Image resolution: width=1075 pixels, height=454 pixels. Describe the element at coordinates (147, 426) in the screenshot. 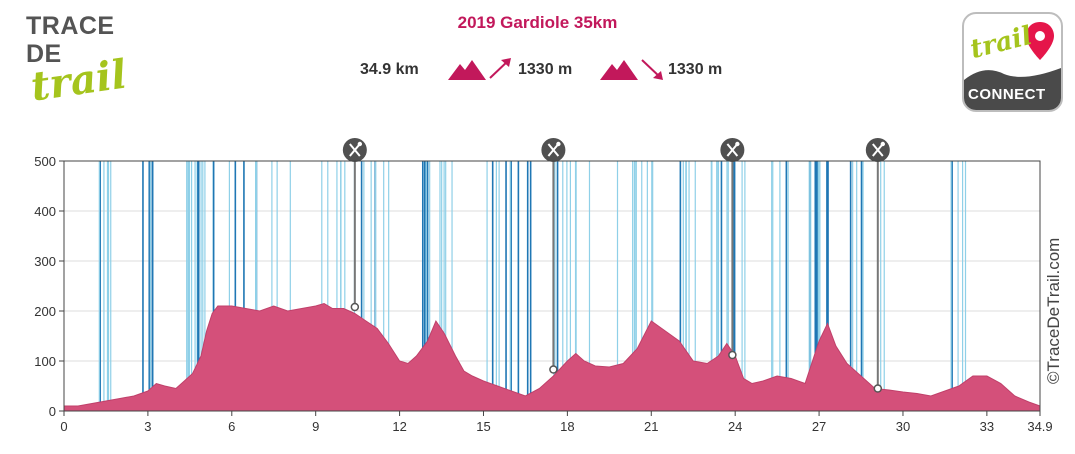

I see `x-tick-label: 3` at that location.